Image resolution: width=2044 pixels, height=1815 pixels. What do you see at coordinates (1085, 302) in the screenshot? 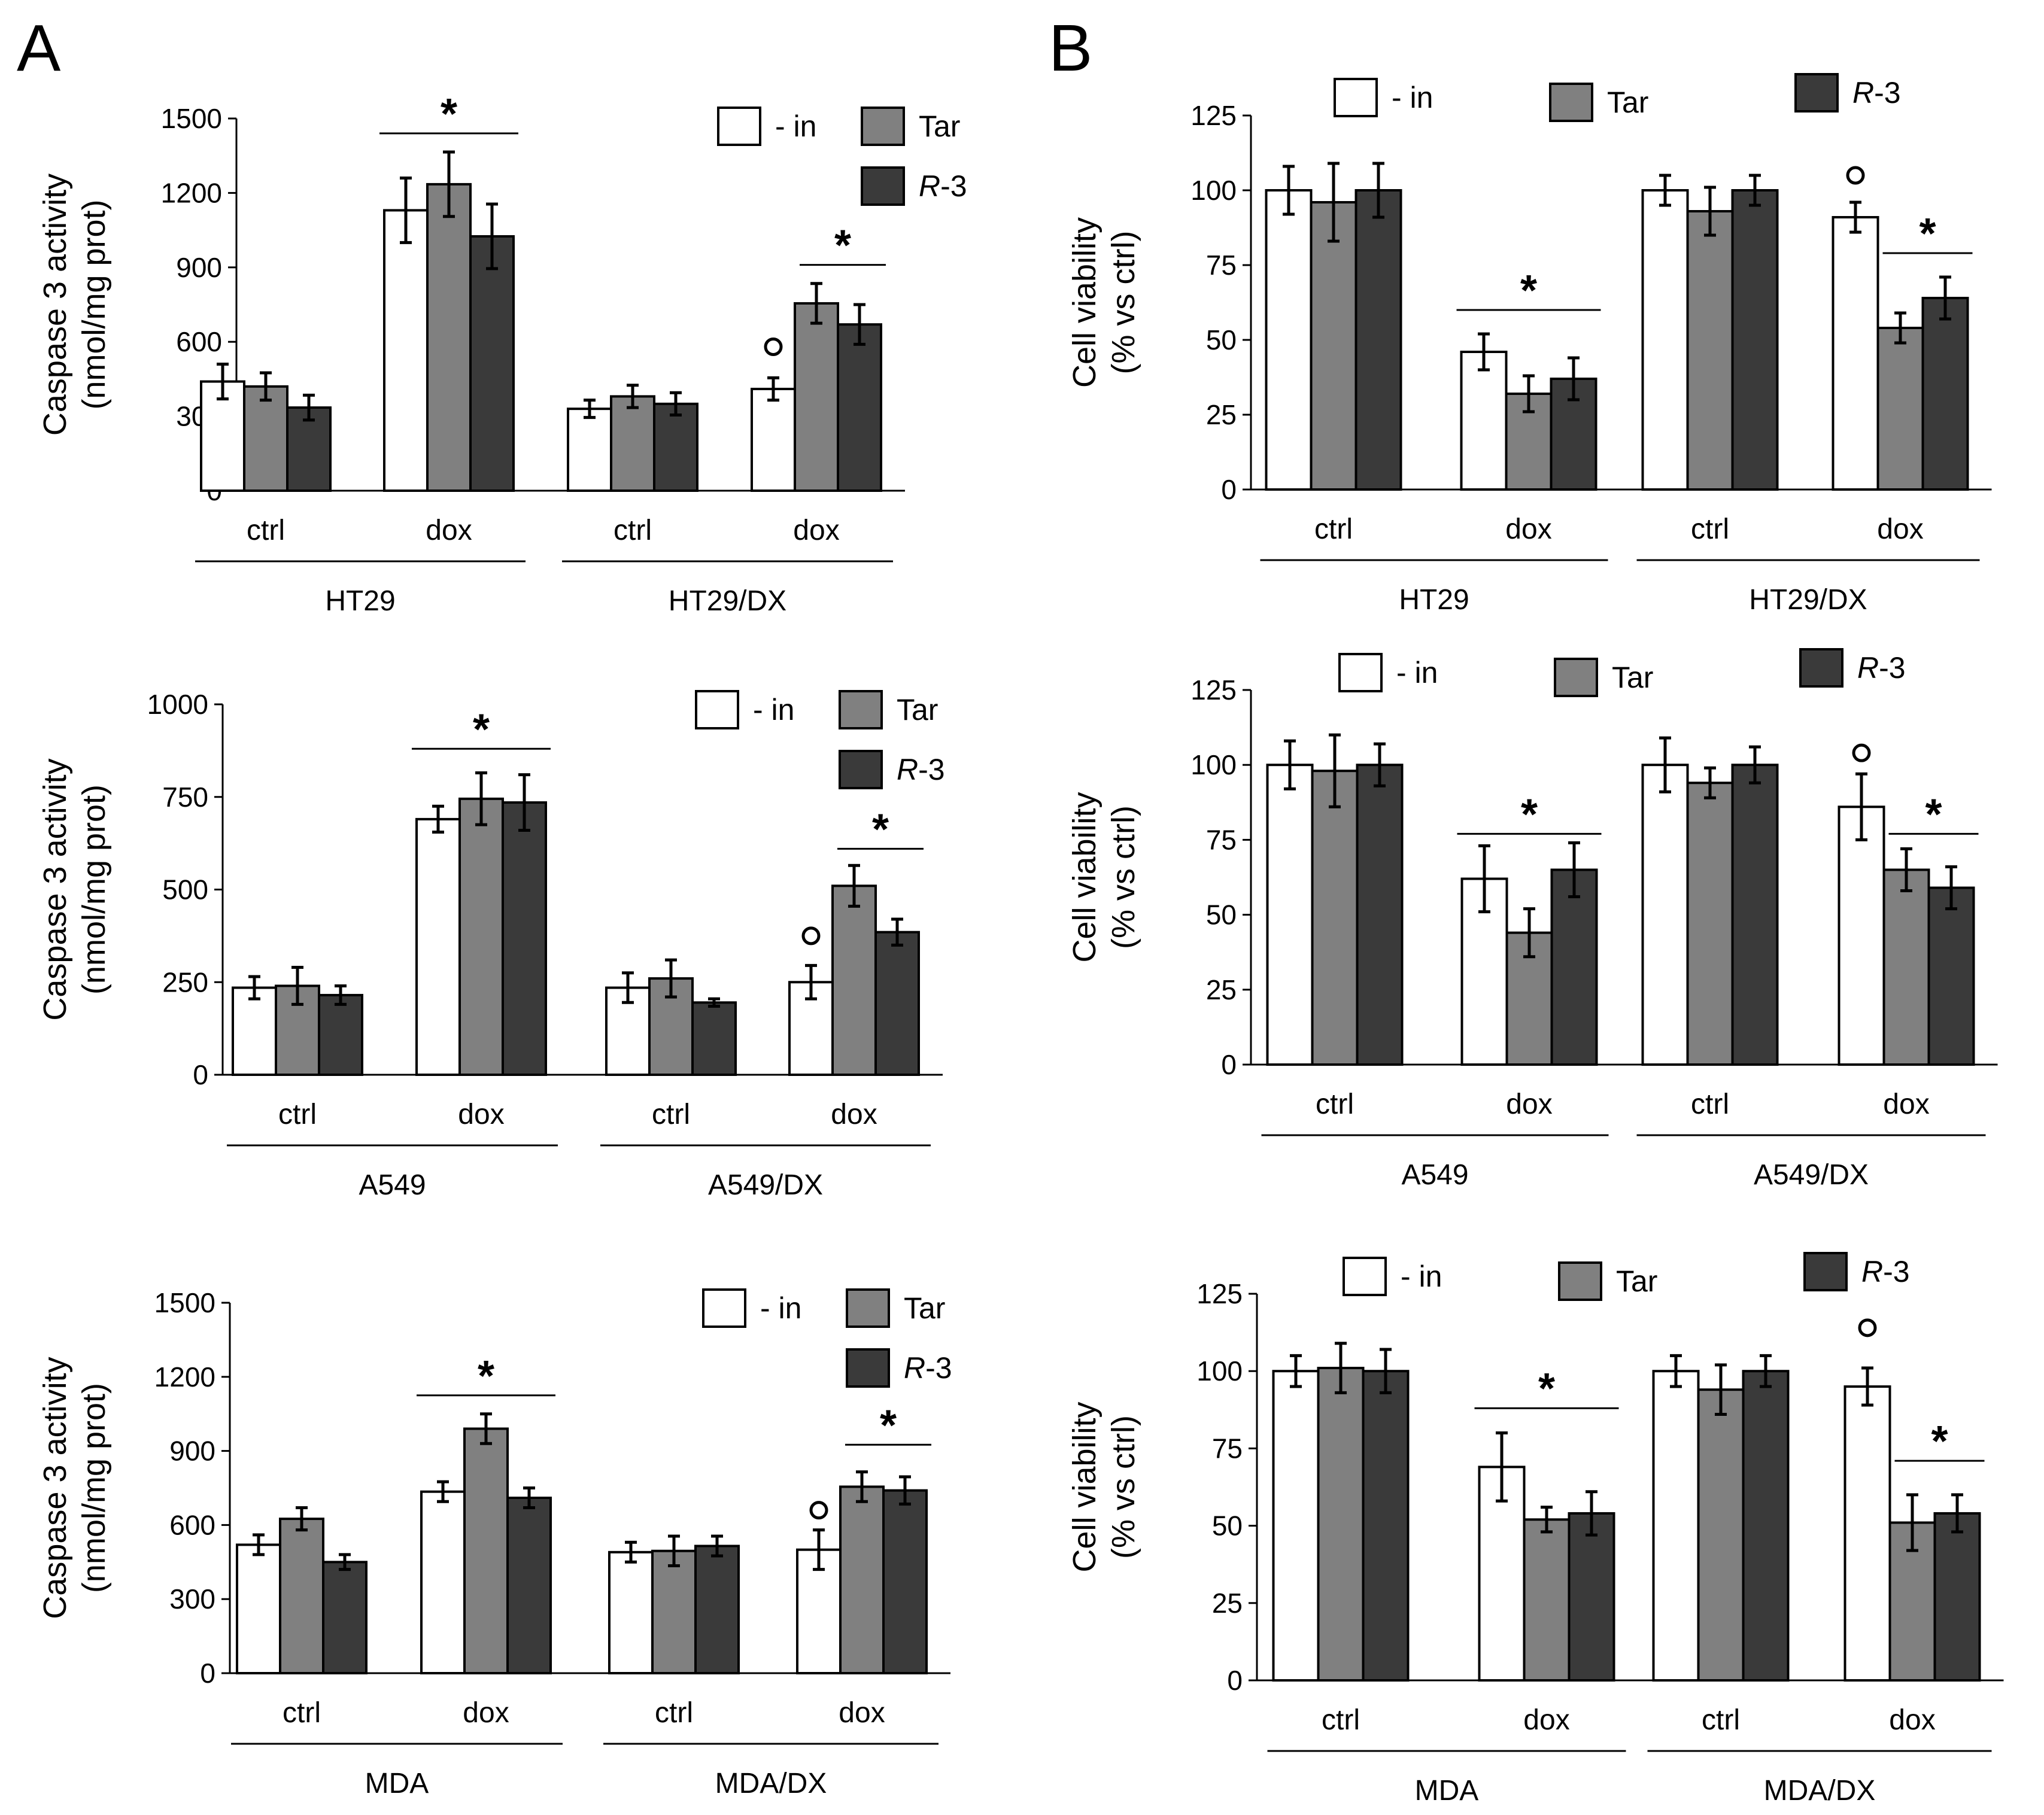
I see `y-axis-title-line1: Cell viability` at bounding box center [1085, 302].